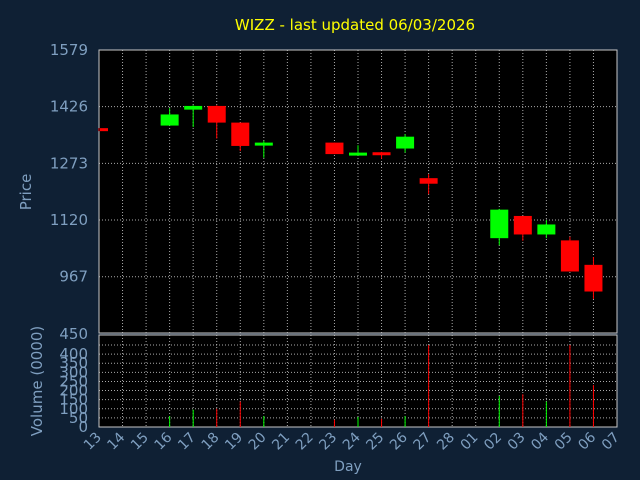 The width and height of the screenshot is (640, 480). I want to click on volume-tick-label: 100, so click(73, 409).